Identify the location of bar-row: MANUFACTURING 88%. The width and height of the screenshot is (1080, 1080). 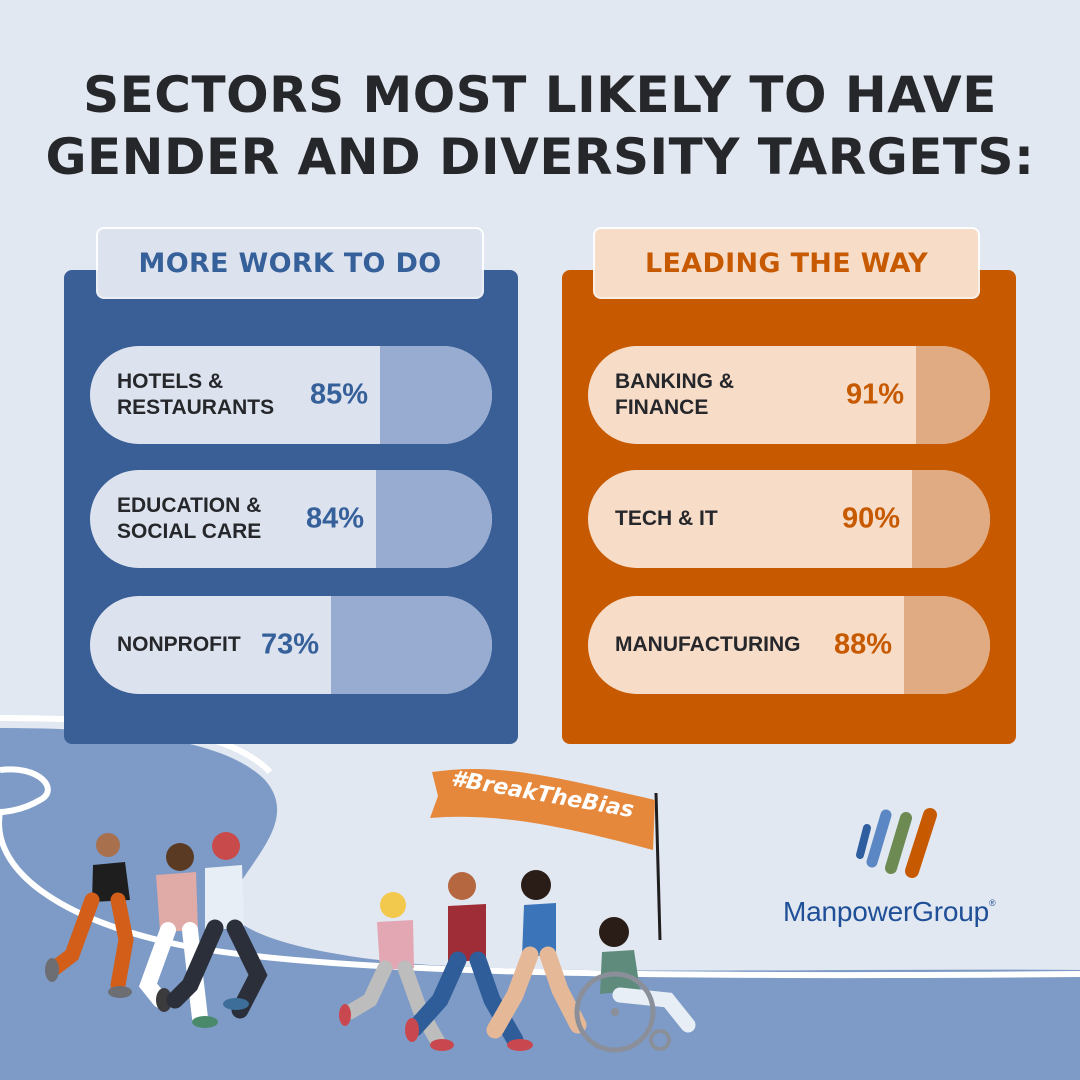
(789, 645).